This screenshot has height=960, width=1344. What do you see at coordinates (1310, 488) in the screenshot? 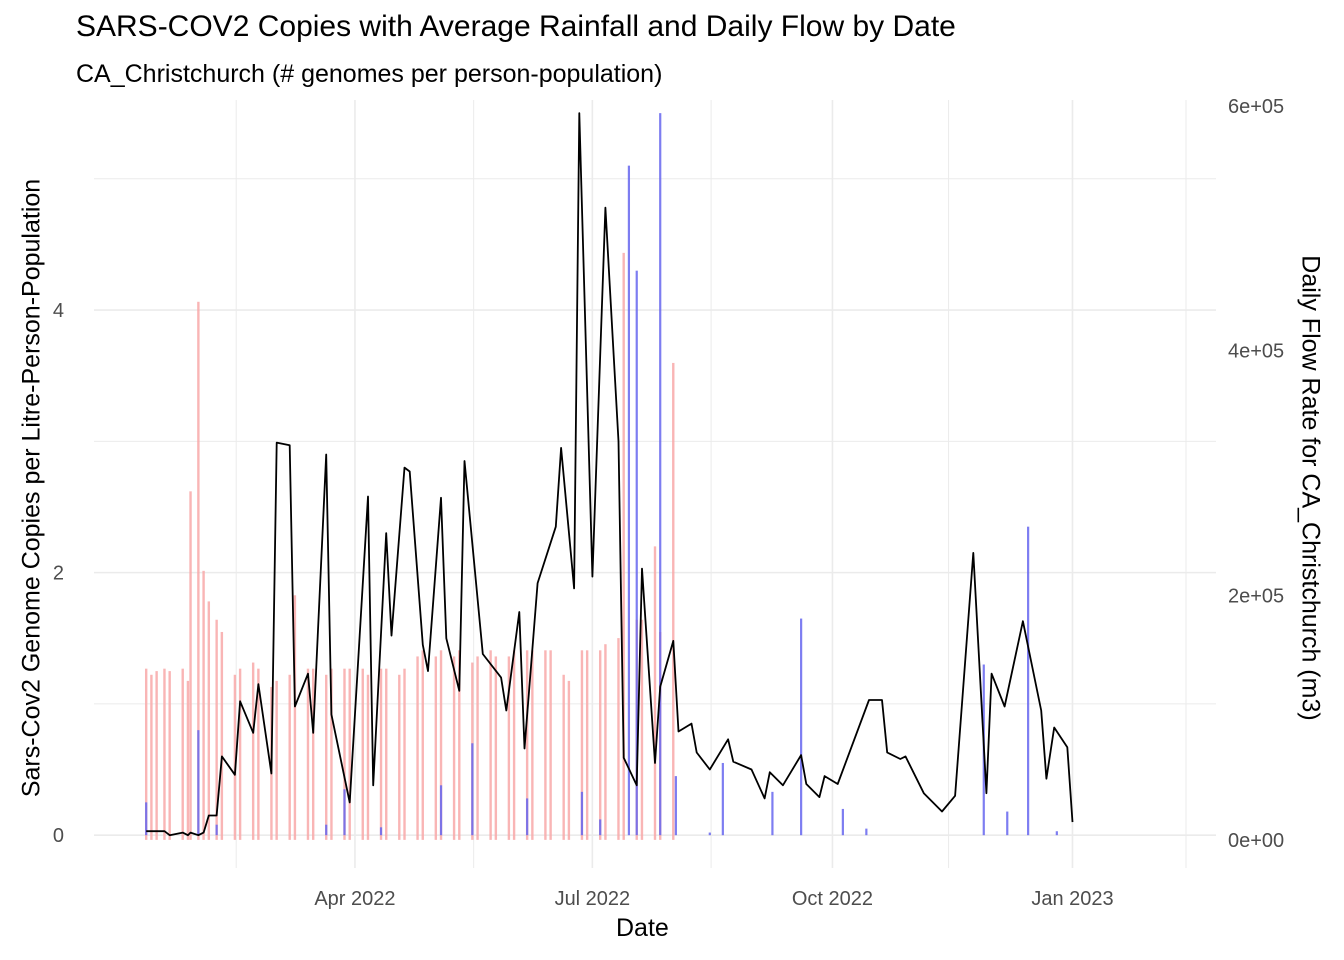
I see `secondary-y-axis-label: Daily Flow Rate for CA_Christchurch (m3)` at bounding box center [1310, 488].